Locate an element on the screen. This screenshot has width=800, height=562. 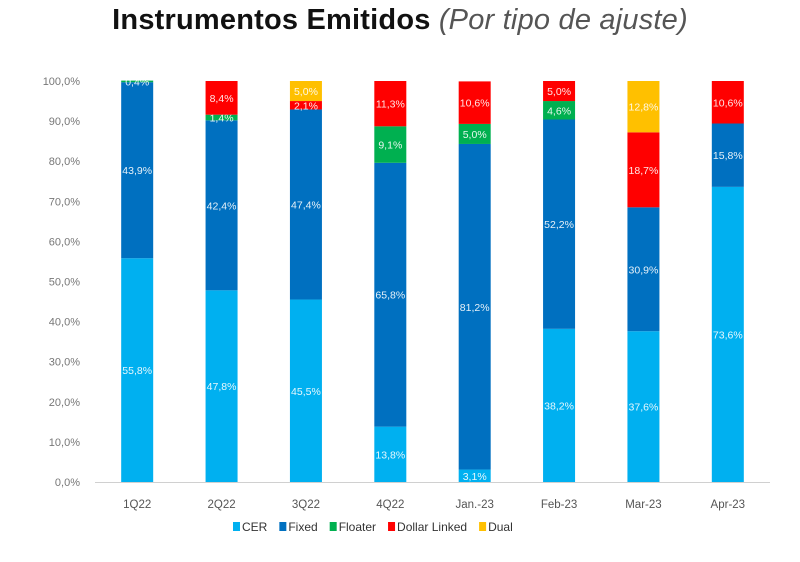
legend-item-dual: Dual is located at coordinates (496, 527).